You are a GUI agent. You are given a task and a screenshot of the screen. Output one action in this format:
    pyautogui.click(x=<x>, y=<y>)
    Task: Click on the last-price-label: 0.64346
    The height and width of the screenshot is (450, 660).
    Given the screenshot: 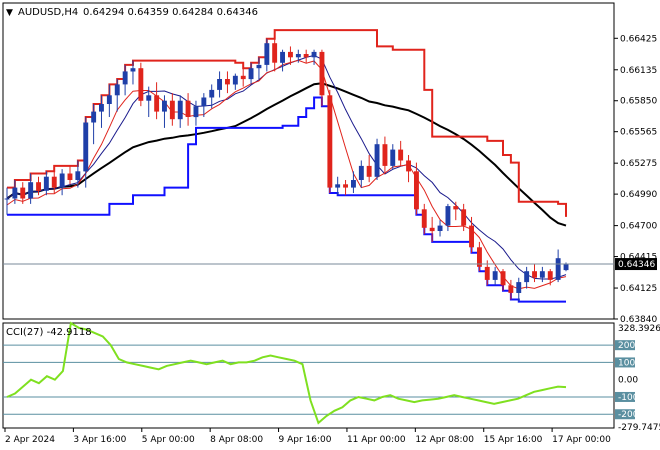 What is the action you would take?
    pyautogui.click(x=636, y=265)
    